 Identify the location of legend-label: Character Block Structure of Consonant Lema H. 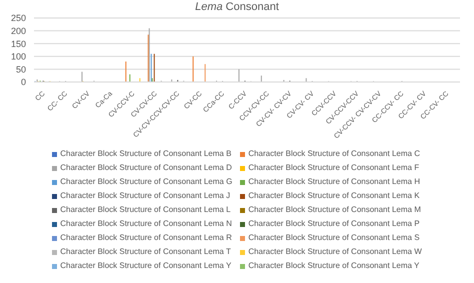
(334, 182).